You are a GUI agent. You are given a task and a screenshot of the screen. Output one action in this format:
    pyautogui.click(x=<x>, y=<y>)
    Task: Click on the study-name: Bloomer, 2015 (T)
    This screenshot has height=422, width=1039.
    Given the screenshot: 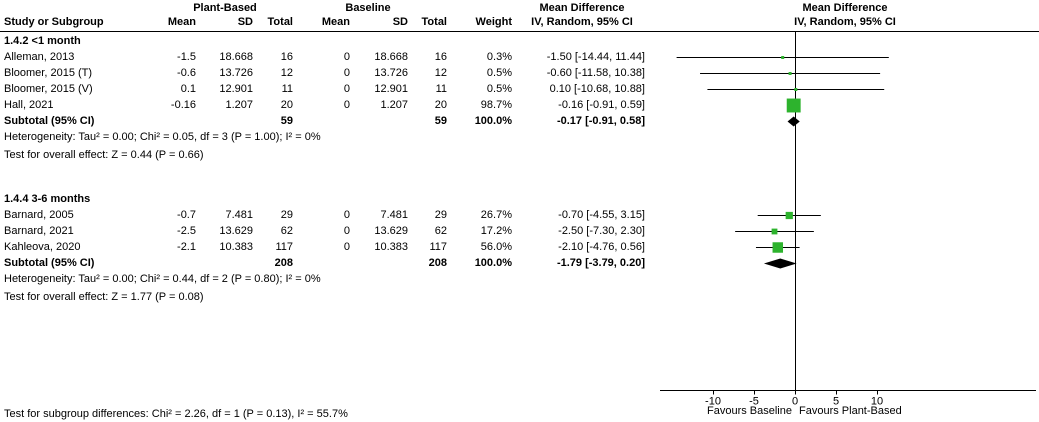 What is the action you would take?
    pyautogui.click(x=48, y=73)
    